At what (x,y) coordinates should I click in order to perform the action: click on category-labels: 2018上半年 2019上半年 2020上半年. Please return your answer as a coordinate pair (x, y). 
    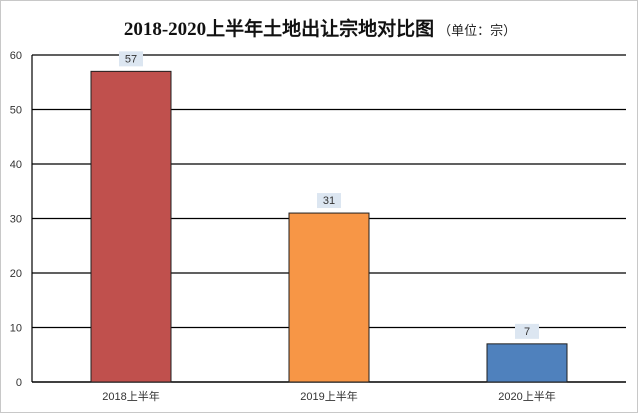
    Looking at the image, I should click on (328, 396).